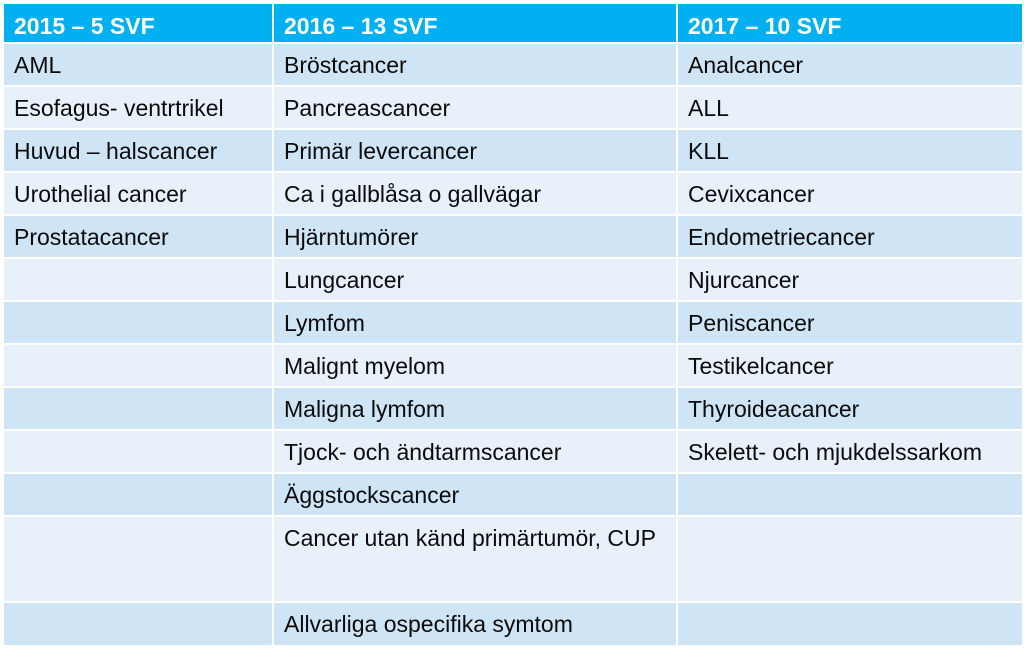 This screenshot has width=1024, height=668. Describe the element at coordinates (138, 23) in the screenshot. I see `header-2015: 2015 – 5 SVF` at that location.